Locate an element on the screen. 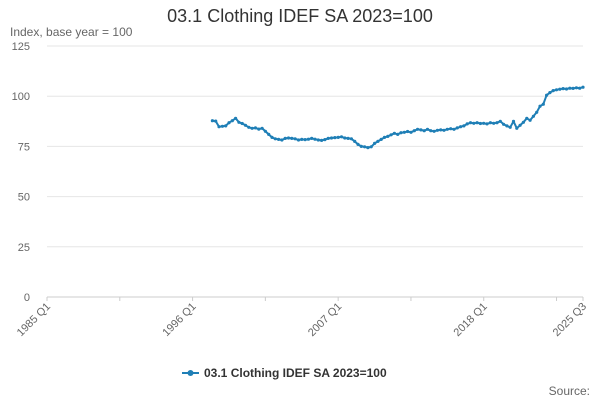 Image resolution: width=600 pixels, height=400 pixels. source-credit: Source: is located at coordinates (569, 391).